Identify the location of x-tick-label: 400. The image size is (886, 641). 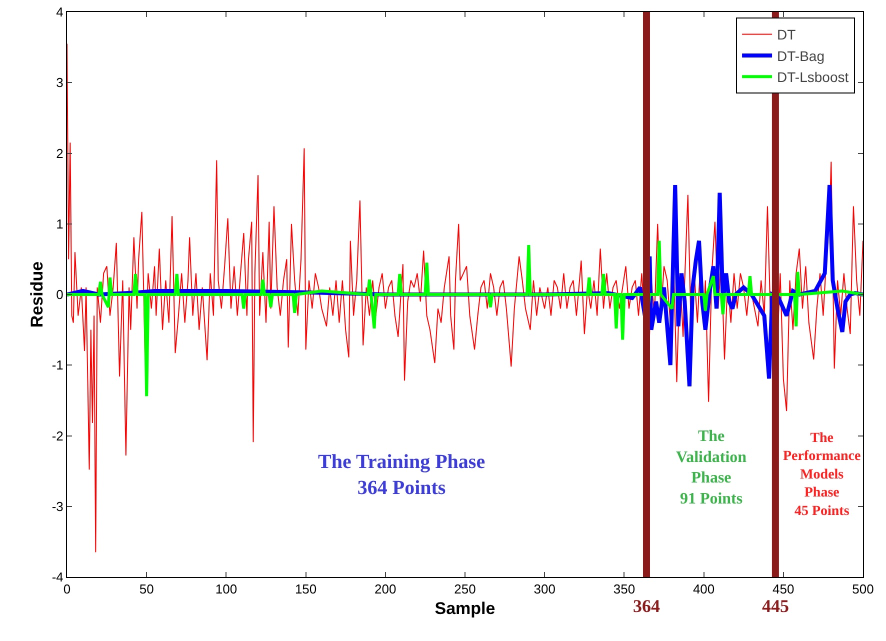
(703, 589).